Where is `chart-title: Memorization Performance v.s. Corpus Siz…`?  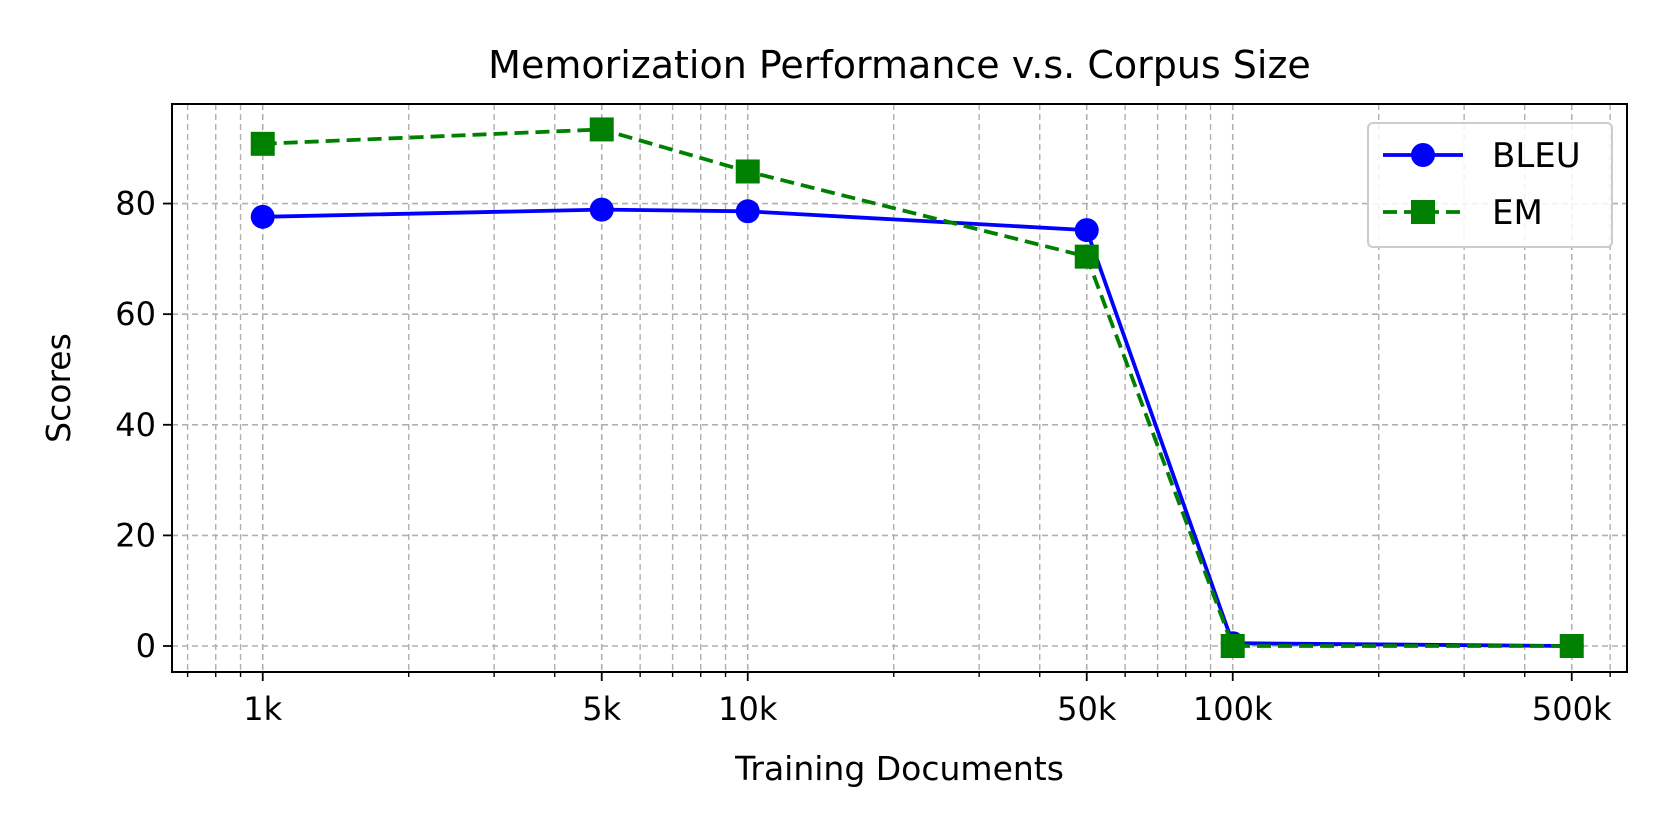
chart-title: Memorization Performance v.s. Corpus Siz… is located at coordinates (899, 65).